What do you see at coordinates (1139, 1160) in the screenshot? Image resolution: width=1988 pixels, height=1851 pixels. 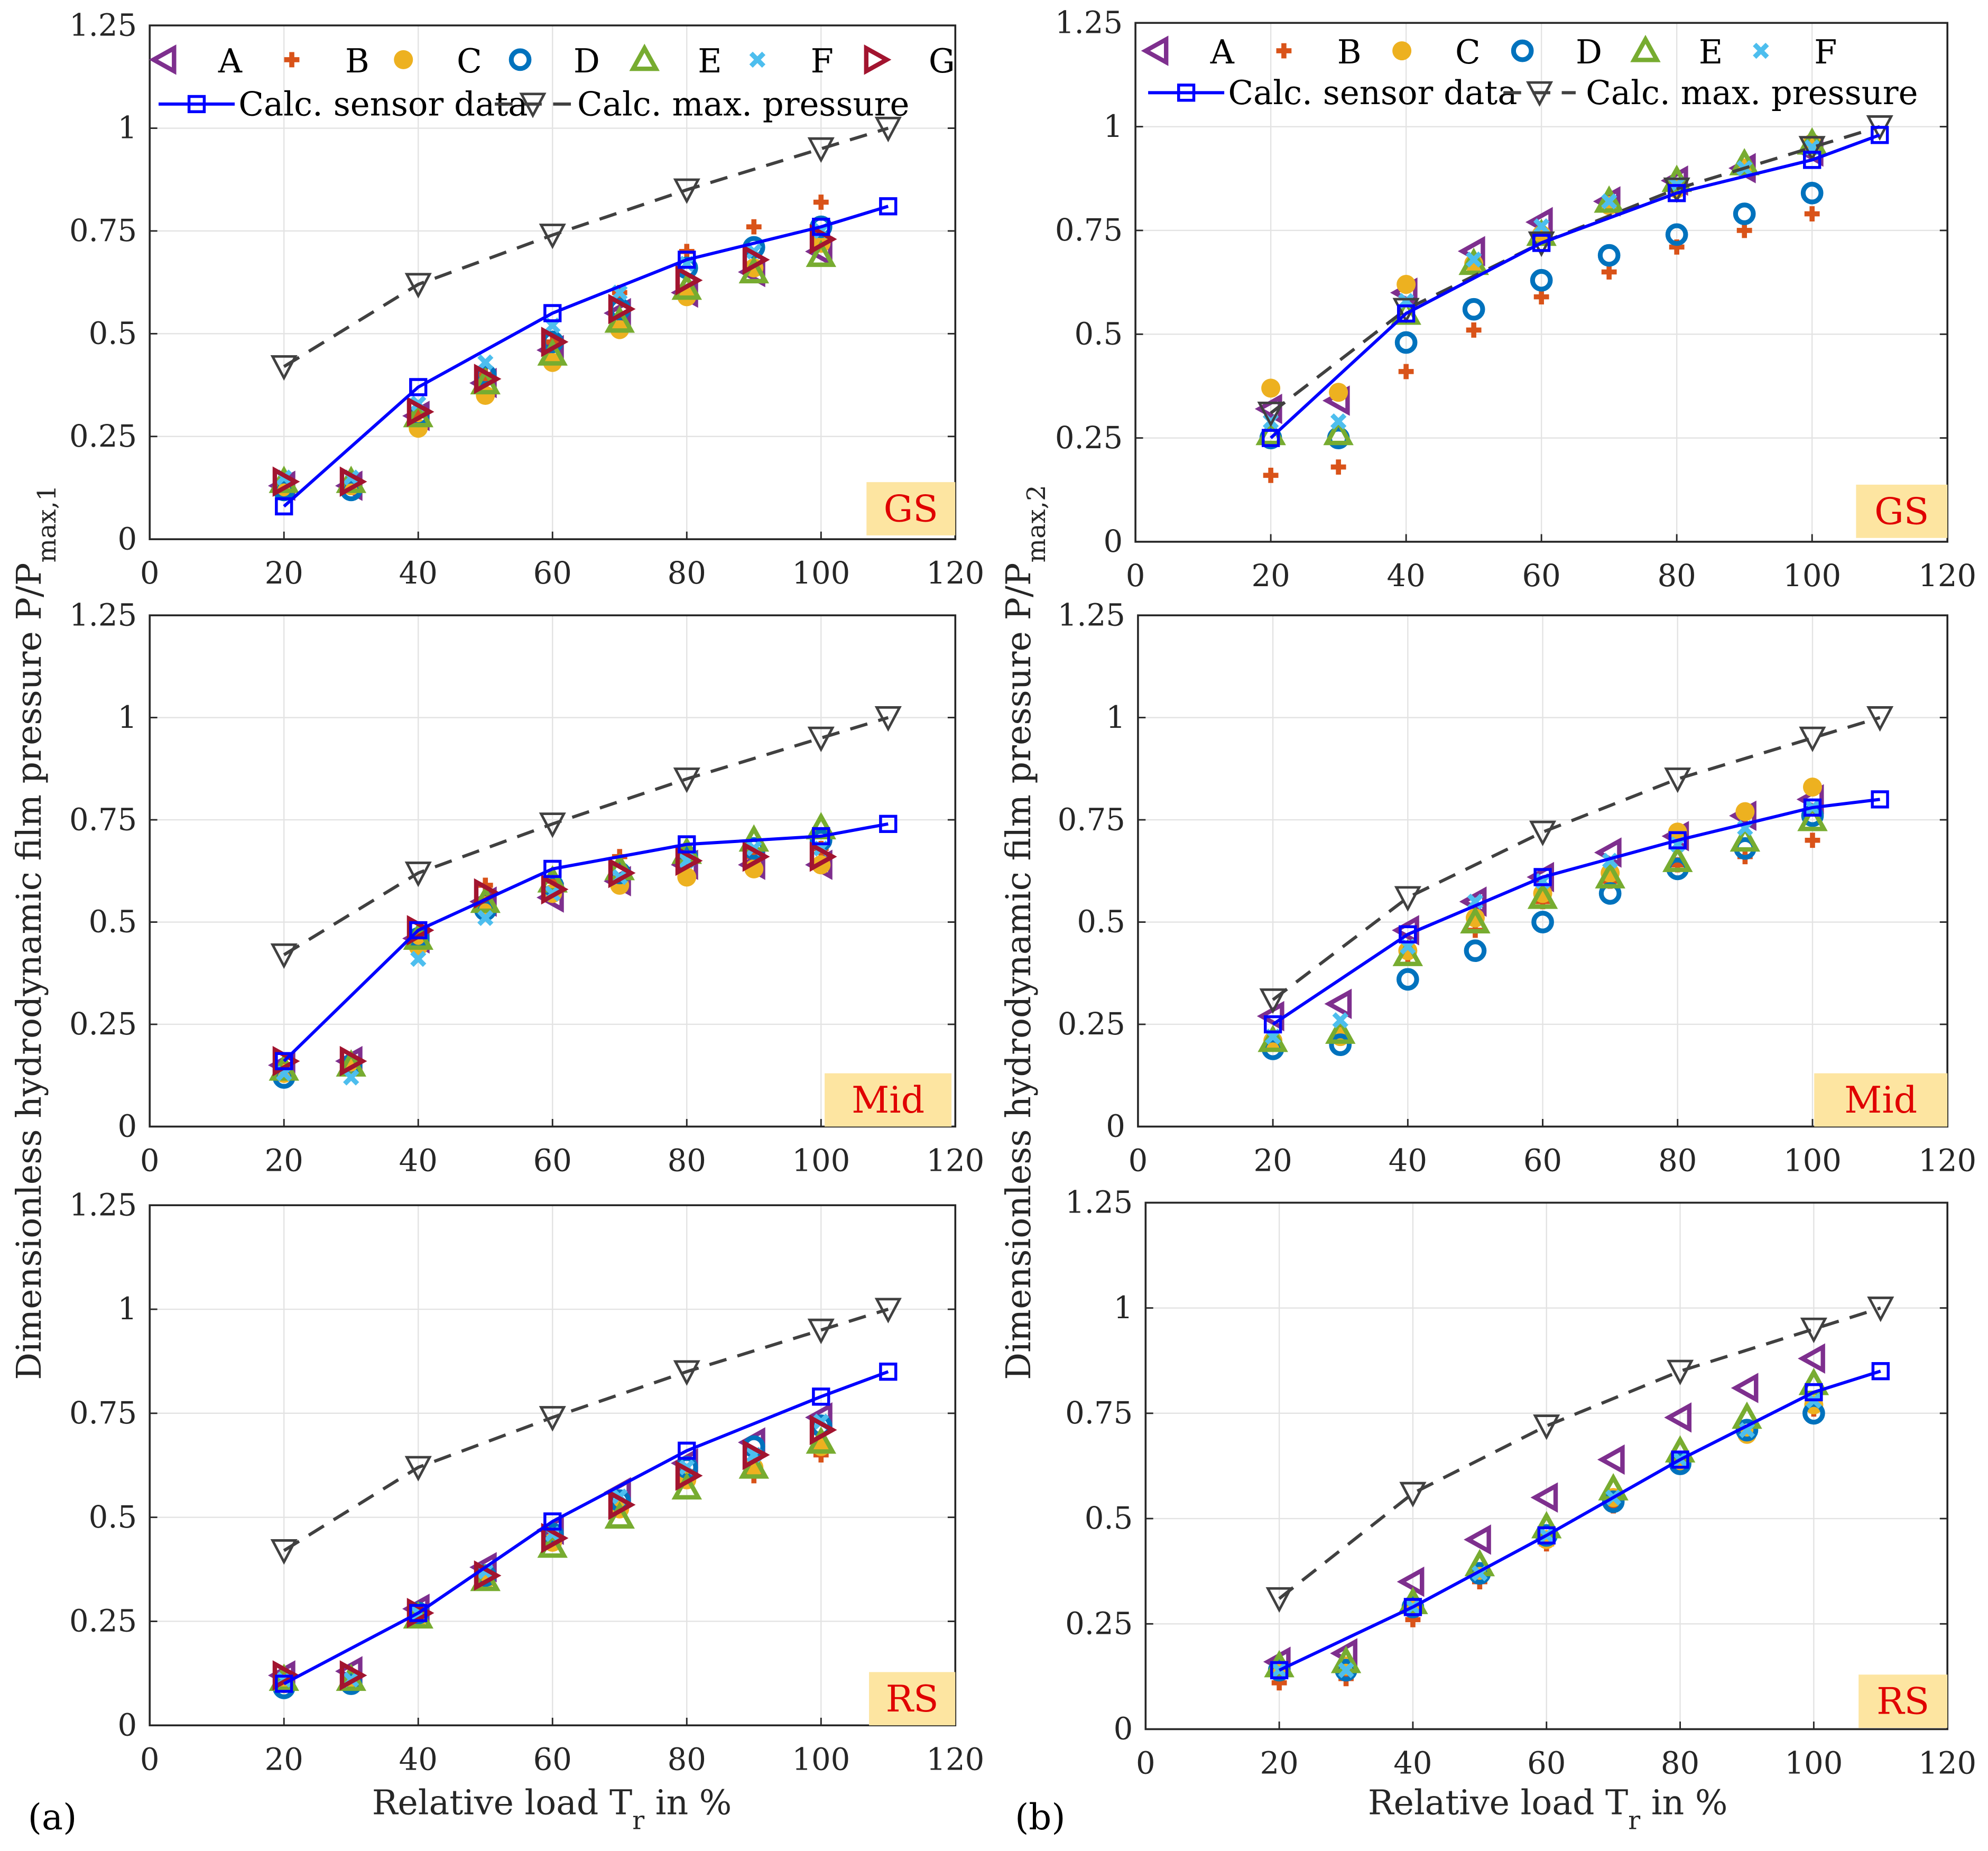 I see `x-tick-label: 0` at bounding box center [1139, 1160].